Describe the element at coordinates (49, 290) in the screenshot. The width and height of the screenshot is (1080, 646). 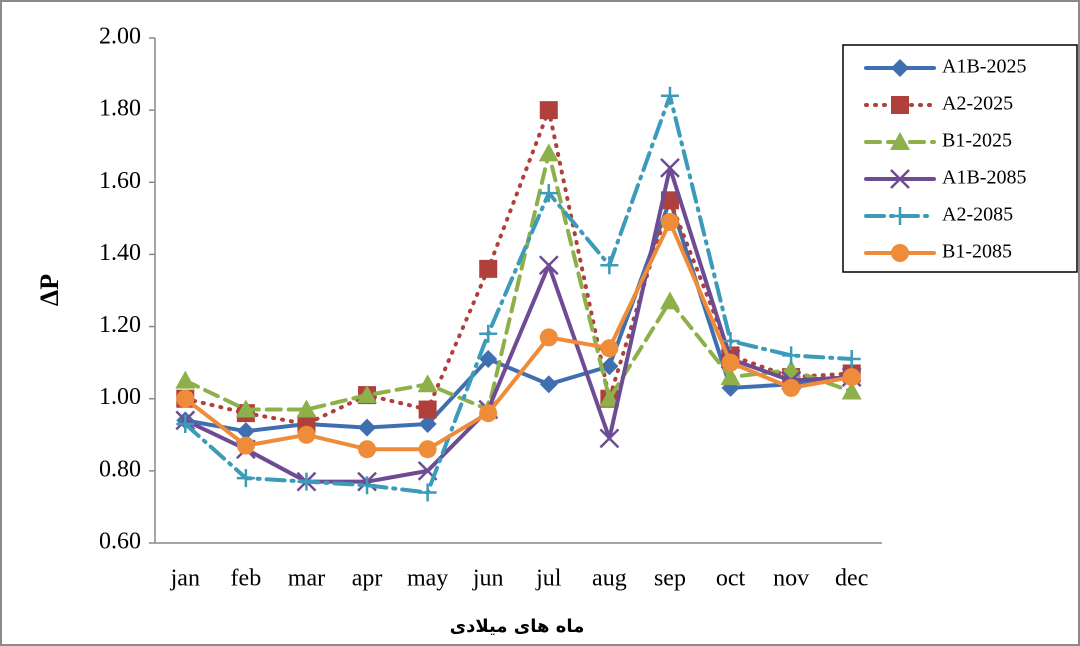
I see `y-axis-label: ΔP` at that location.